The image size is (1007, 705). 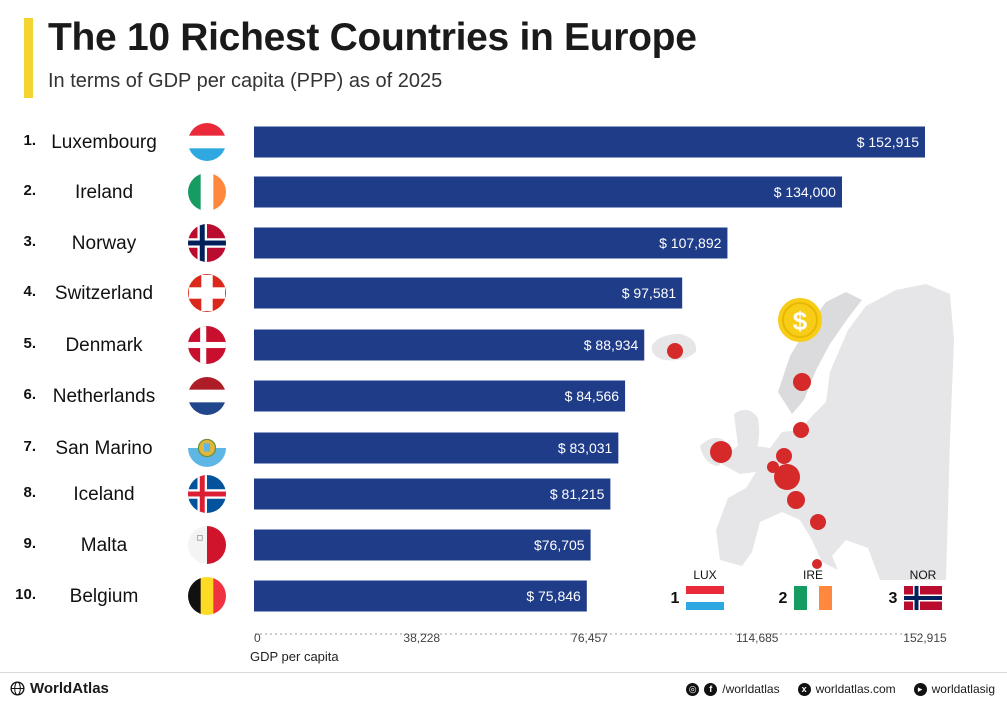 What do you see at coordinates (104, 396) in the screenshot?
I see `country-label: Netherlands` at bounding box center [104, 396].